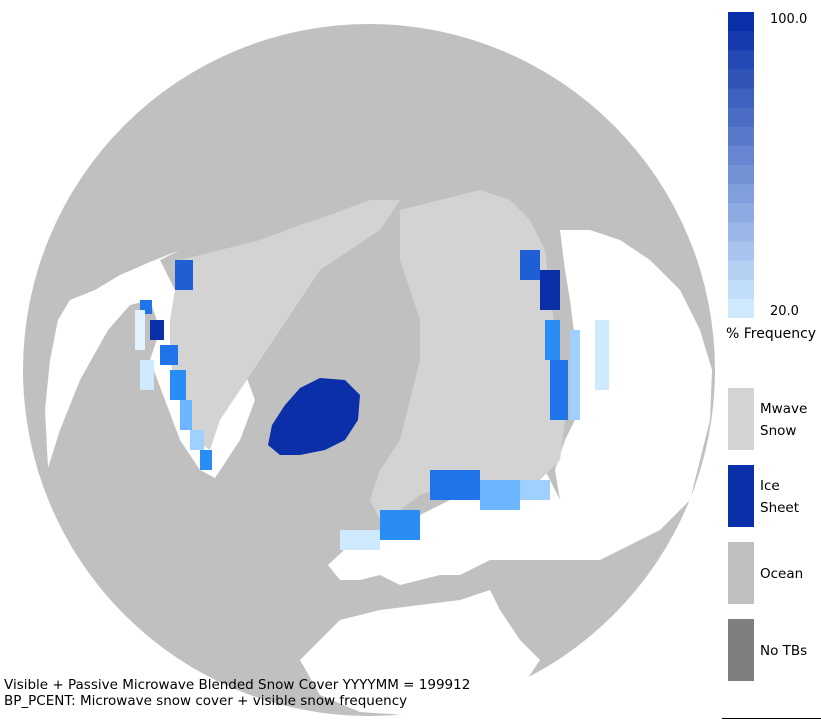  Describe the element at coordinates (467, 355) in the screenshot. I see `mwave-snow-eurasia` at that location.